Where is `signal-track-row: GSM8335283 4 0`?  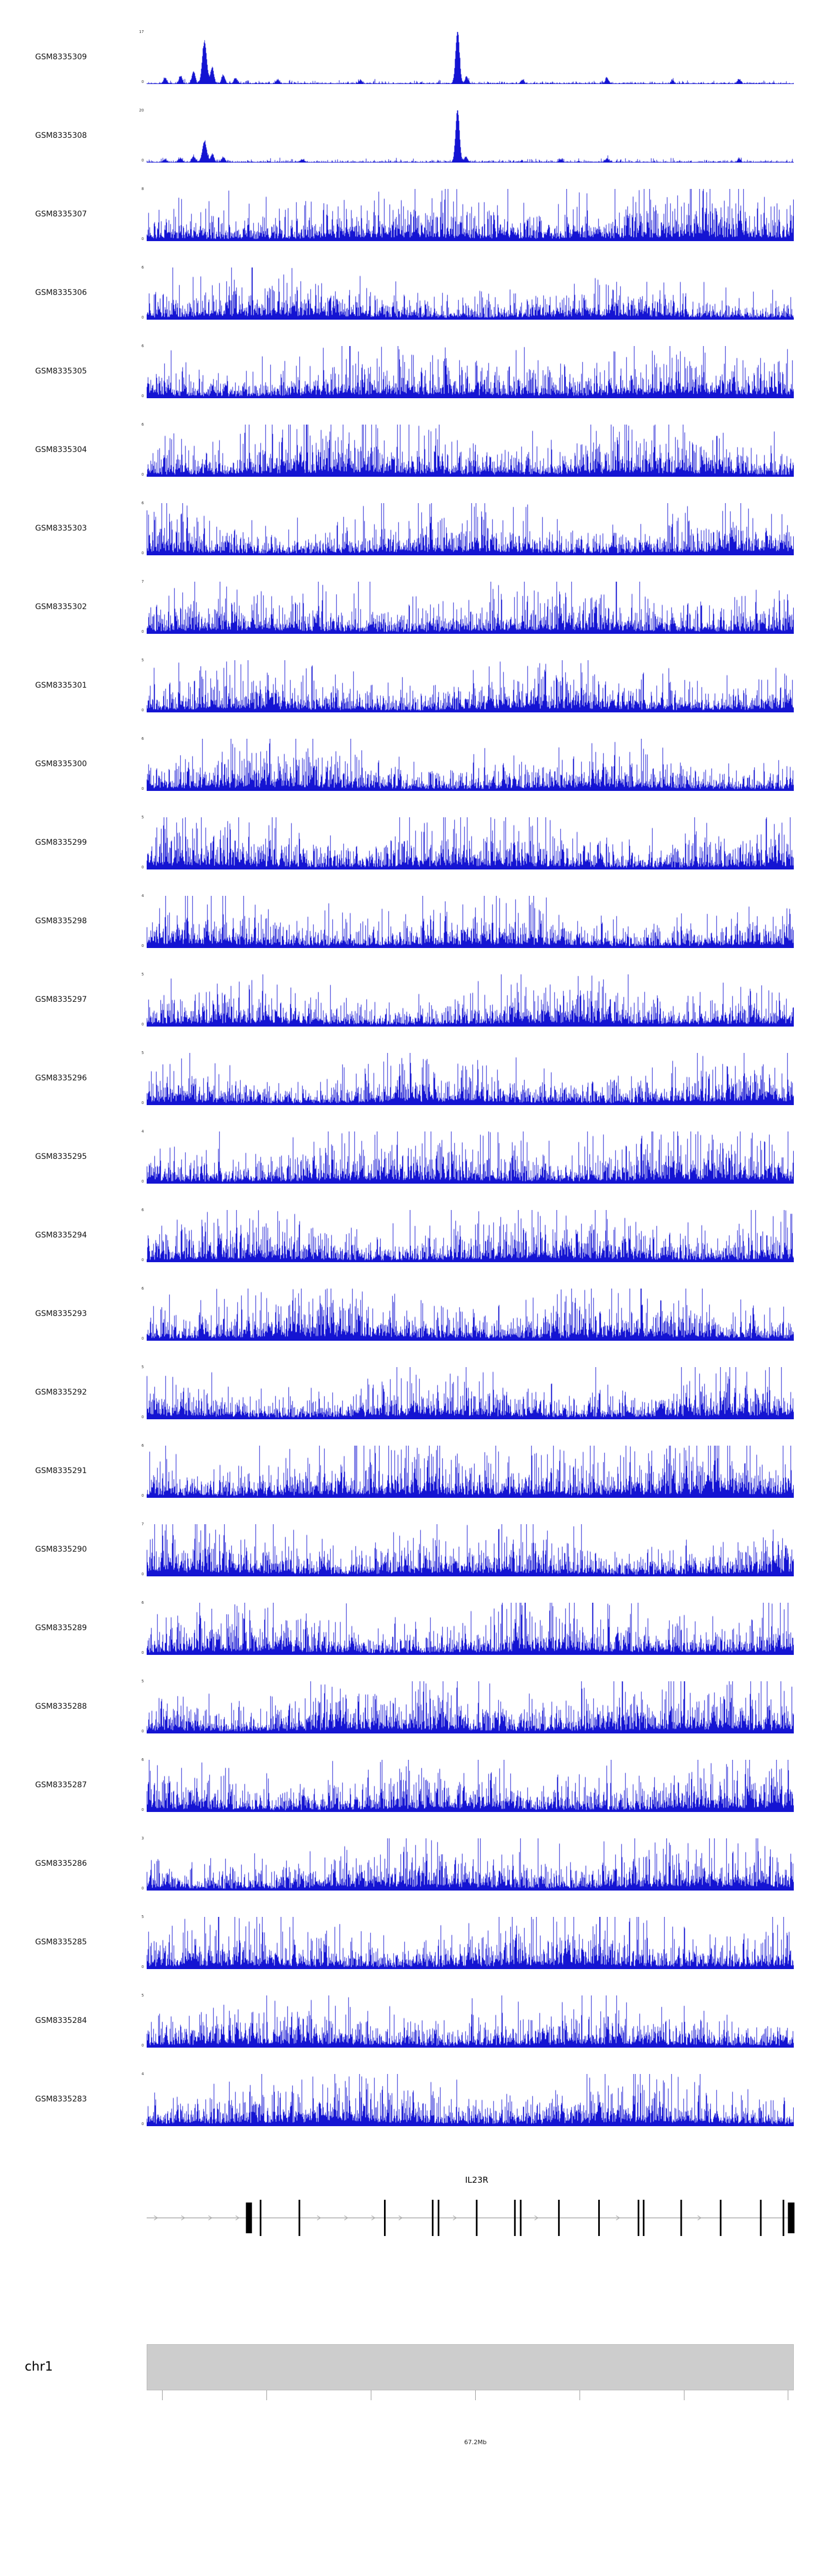
signal-track-row: GSM8335283 4 0 is located at coordinates (412, 2109).